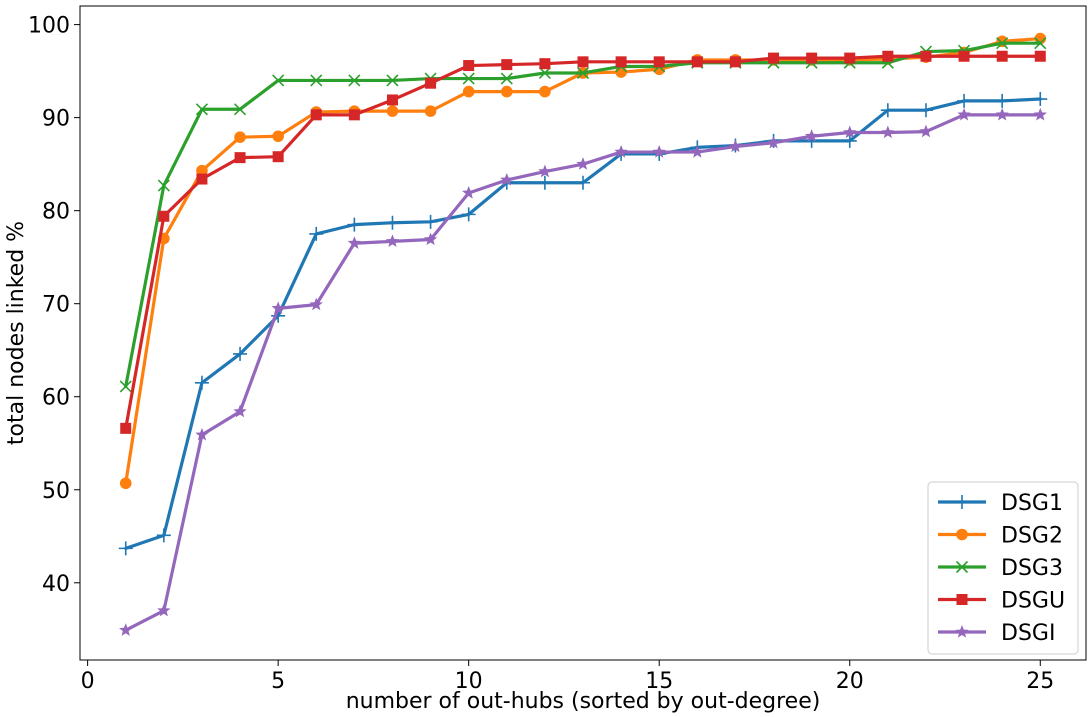  What do you see at coordinates (1032, 503) in the screenshot?
I see `legend-label-dsg1: DSG1` at bounding box center [1032, 503].